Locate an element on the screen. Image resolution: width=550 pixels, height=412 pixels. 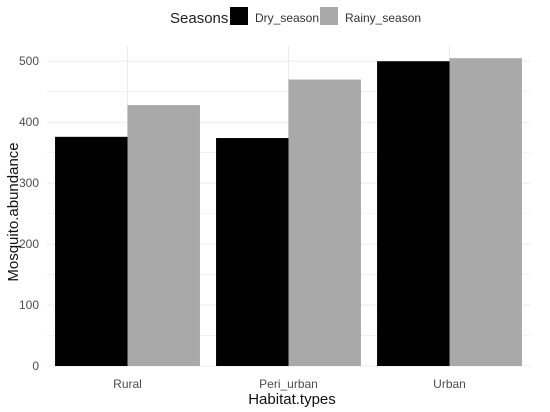
y-tick-label: 100 is located at coordinates (29, 305).